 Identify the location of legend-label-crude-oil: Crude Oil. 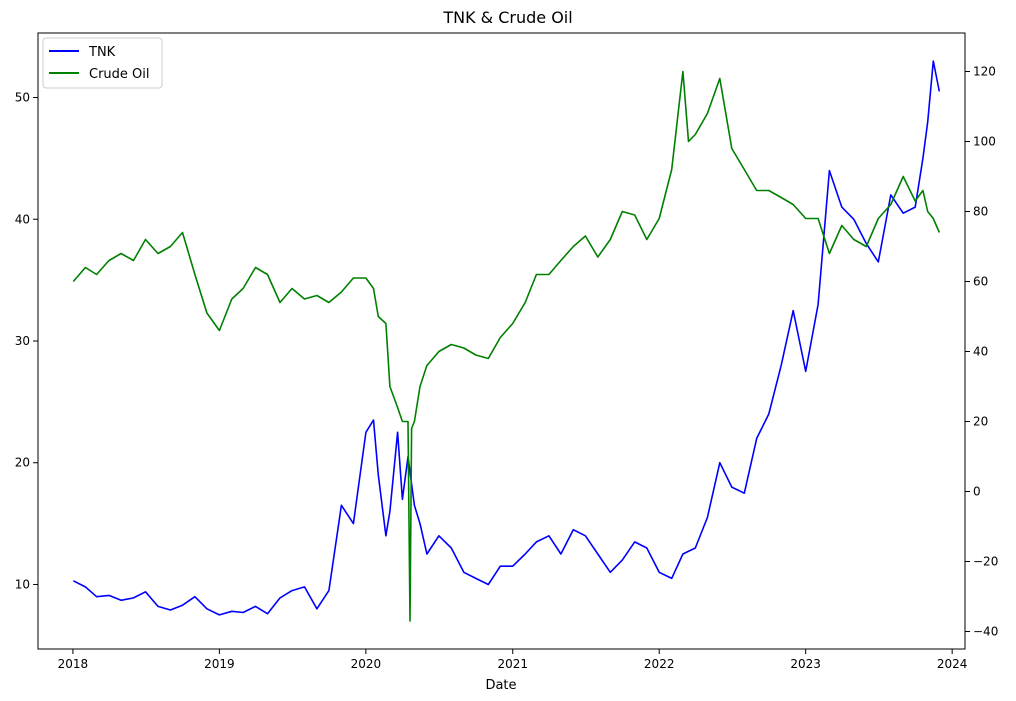
(119, 74).